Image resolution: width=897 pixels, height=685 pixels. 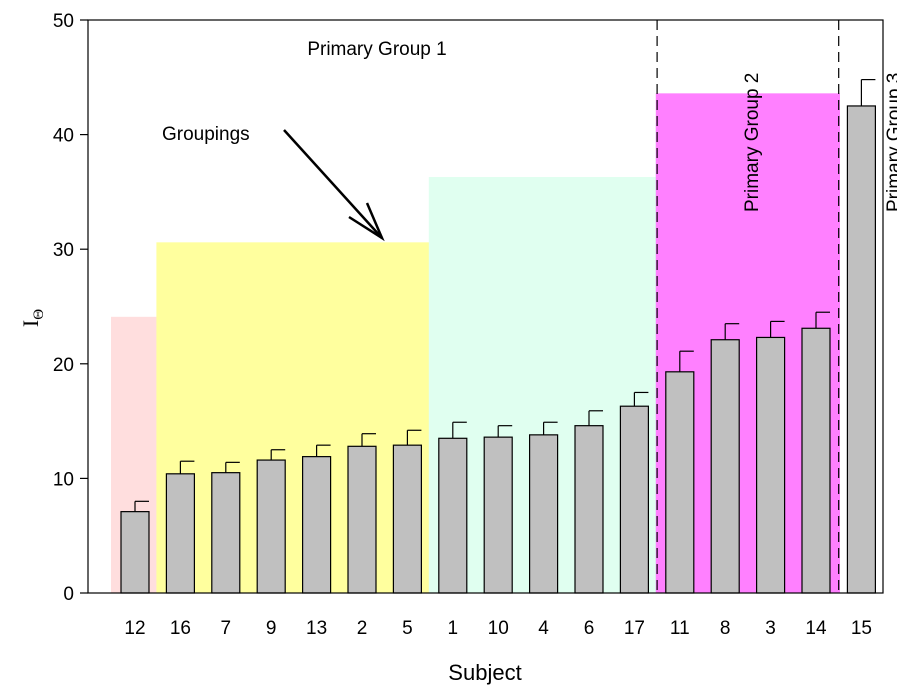 I want to click on x-tick-label: 4, so click(x=543, y=628).